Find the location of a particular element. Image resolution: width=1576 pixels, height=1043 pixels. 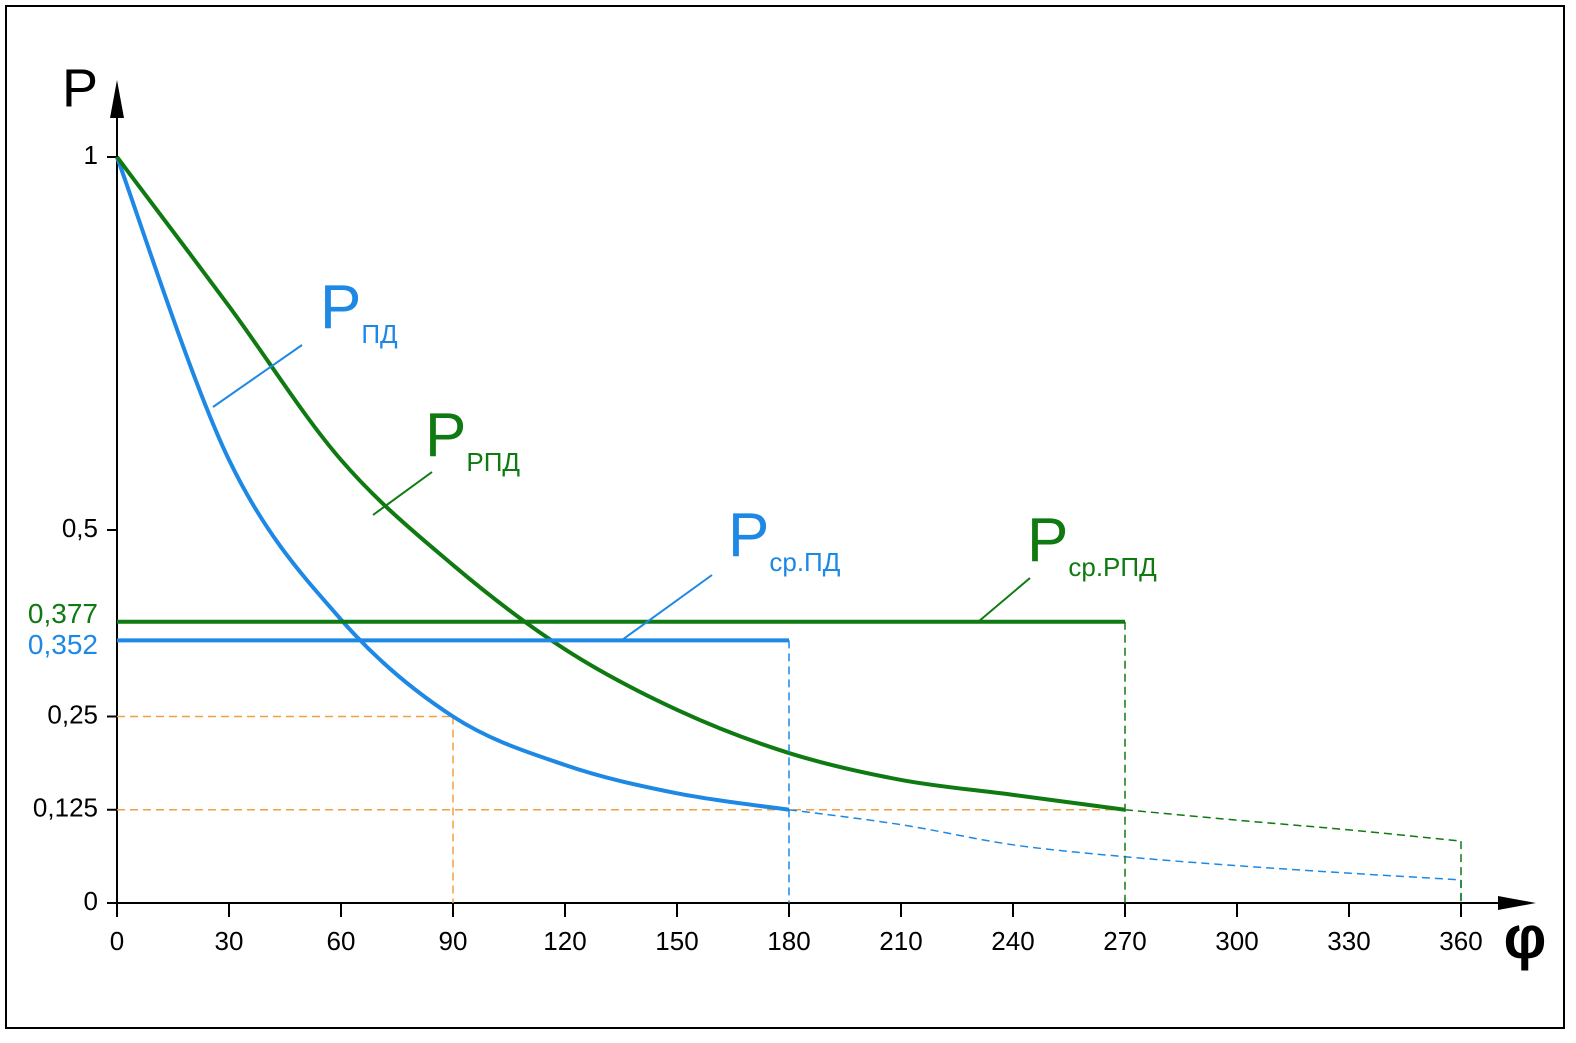

x-tick-label: 150 is located at coordinates (676, 941).